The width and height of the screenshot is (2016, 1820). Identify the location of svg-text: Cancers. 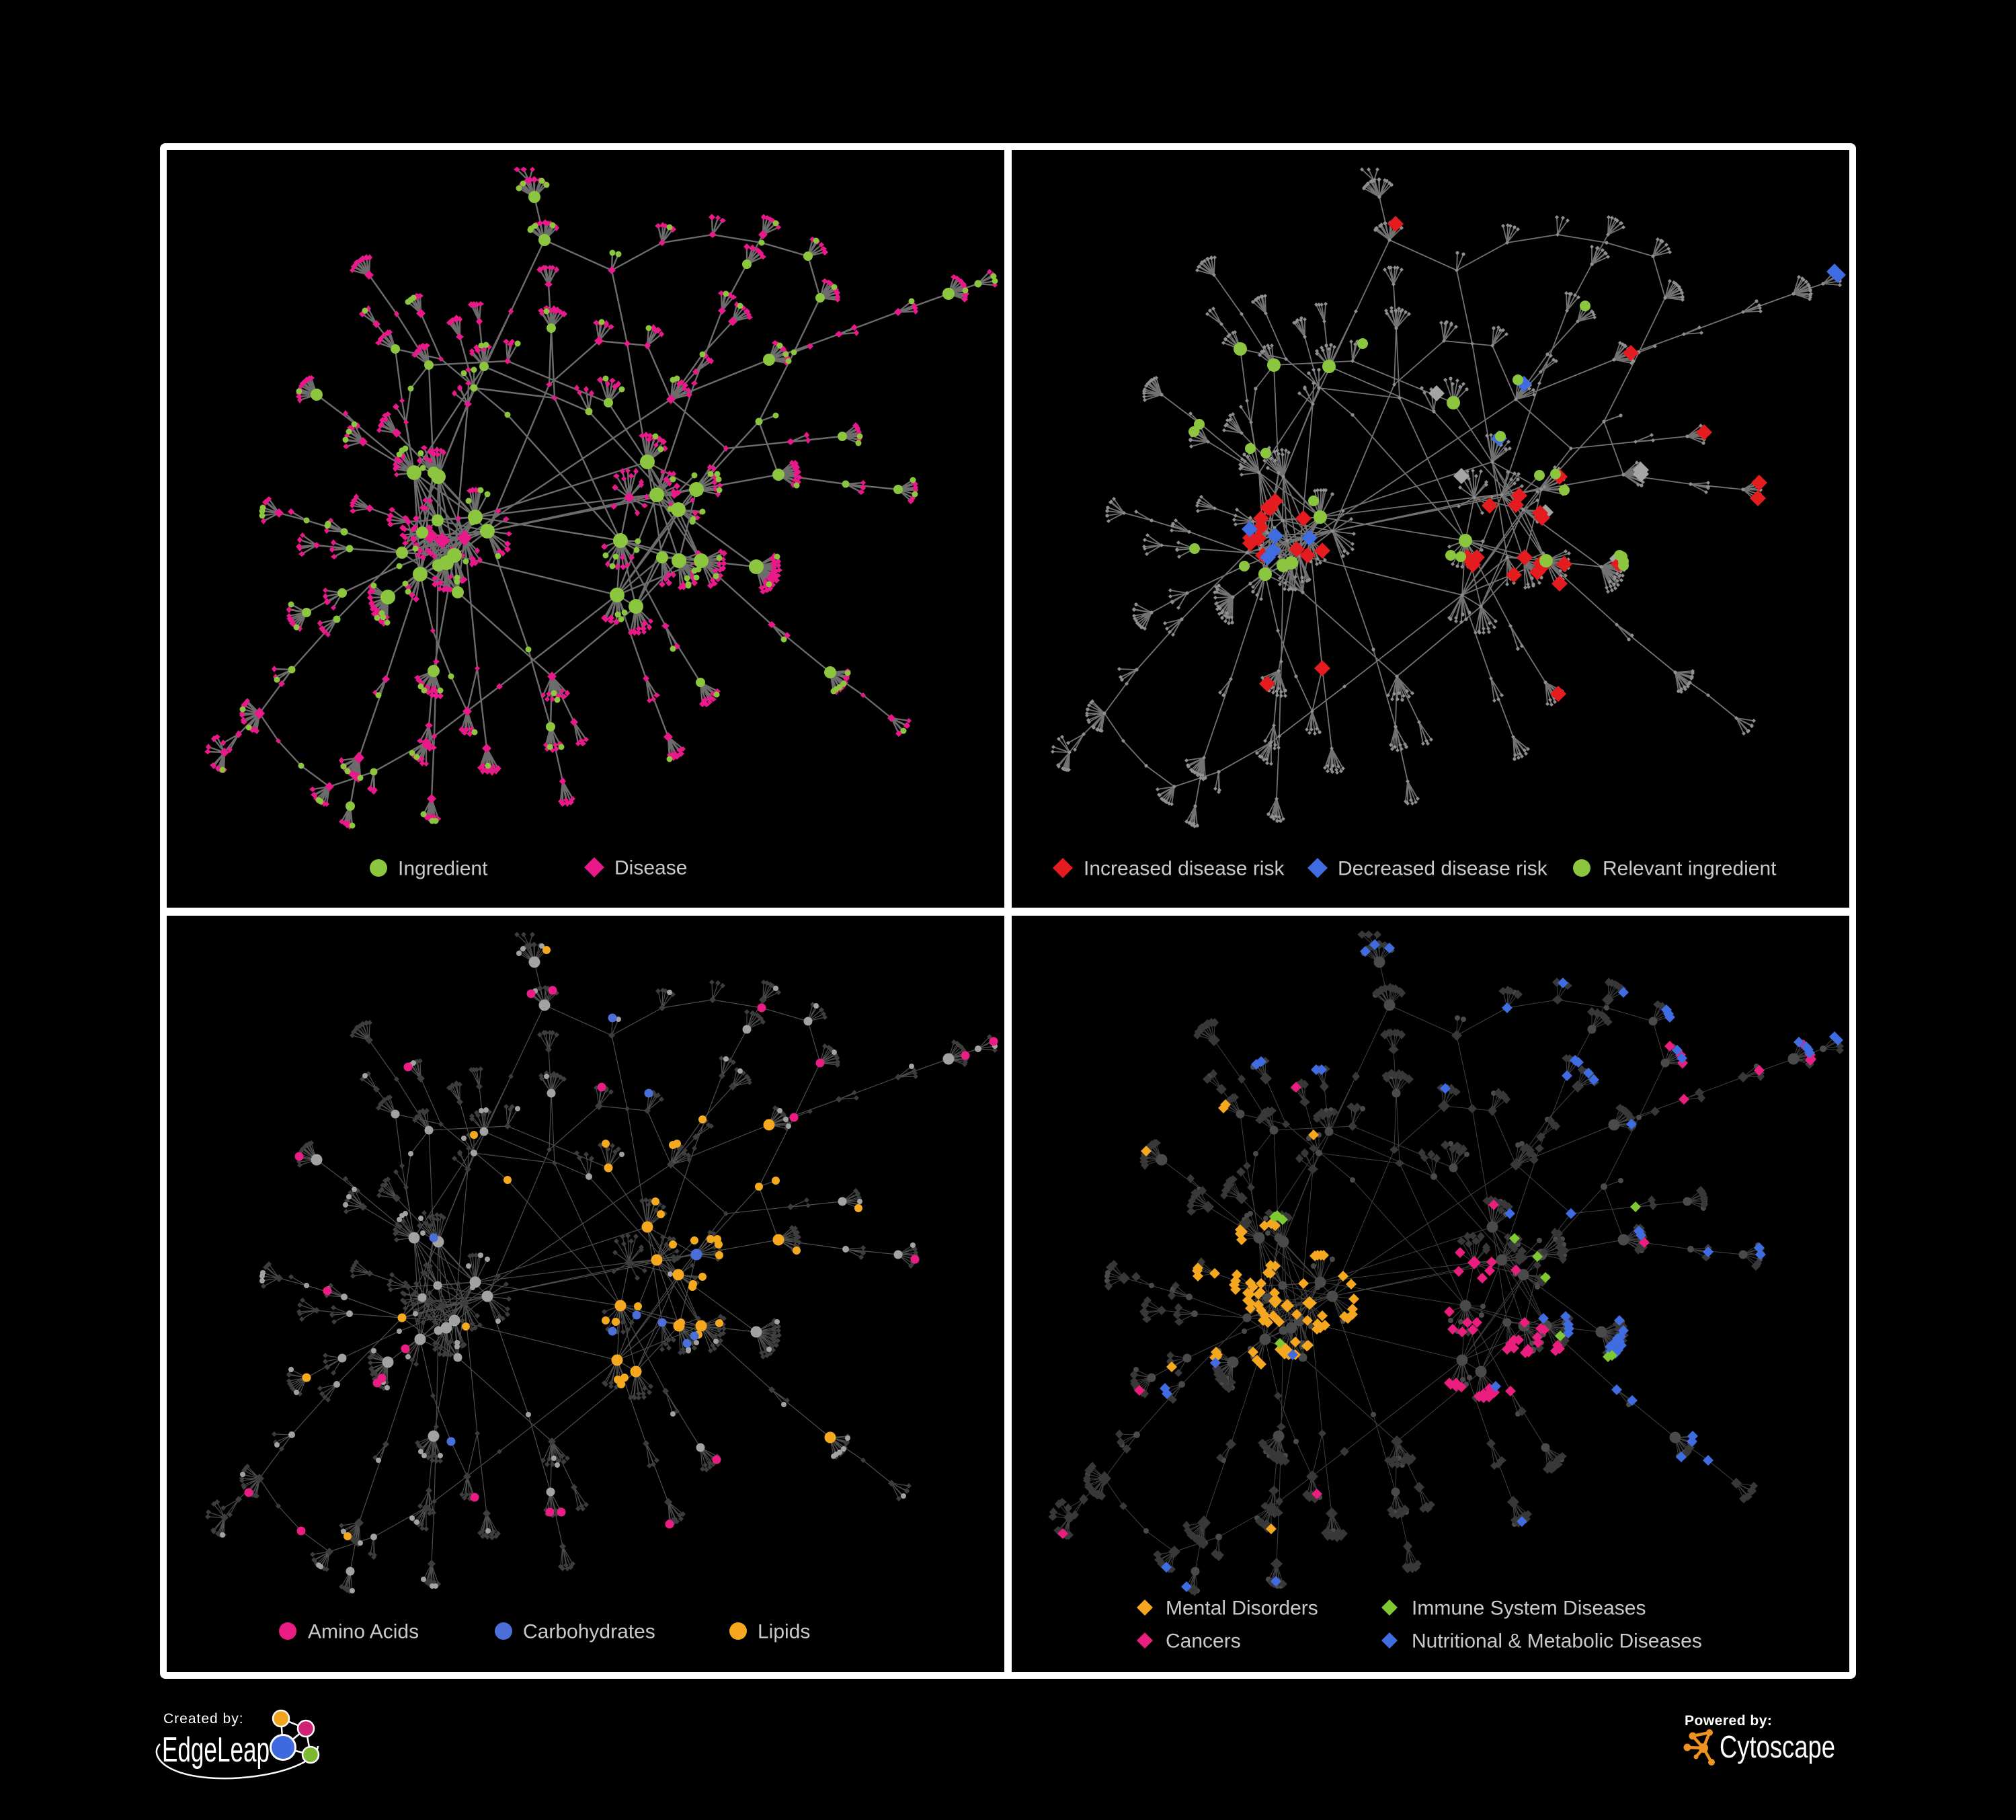
(1203, 1641).